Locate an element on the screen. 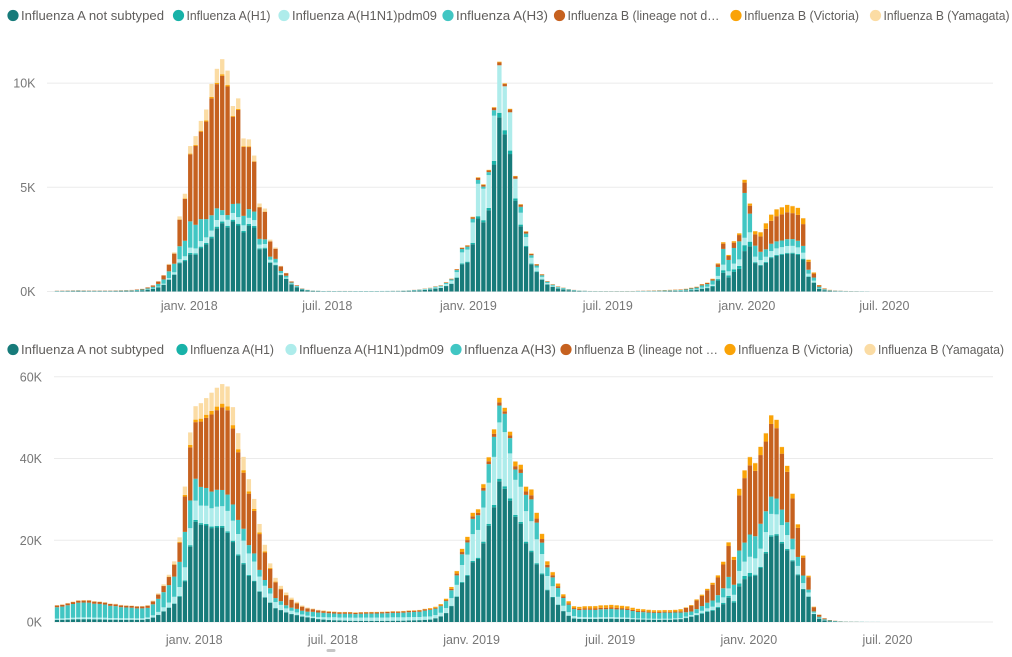 The image size is (1012, 657). svg-text: 20K is located at coordinates (31, 541).